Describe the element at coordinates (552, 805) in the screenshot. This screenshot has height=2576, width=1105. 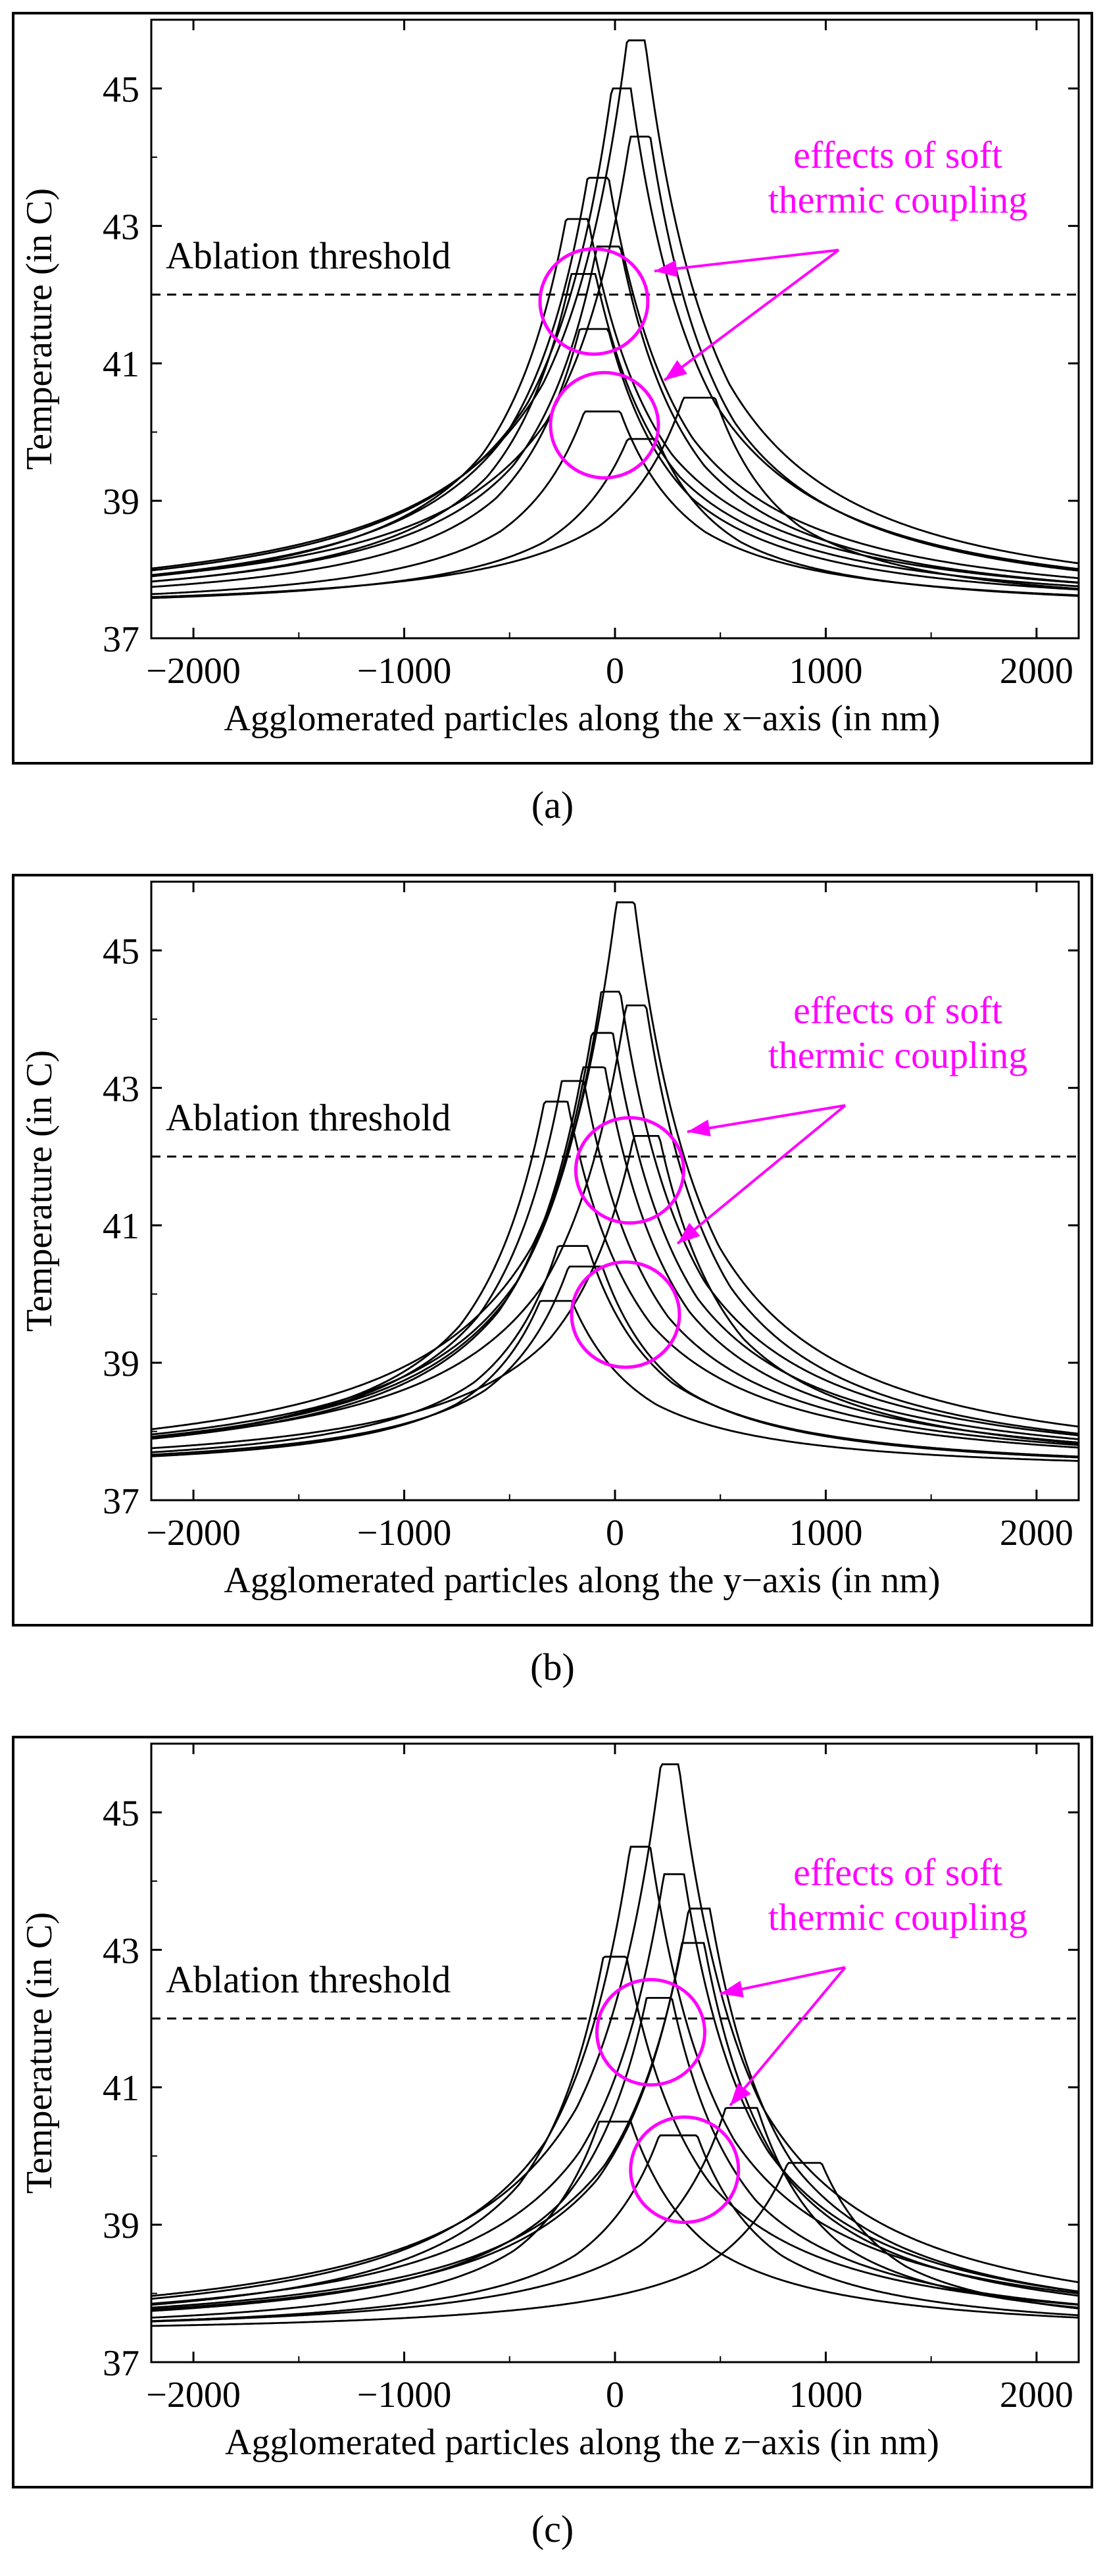
I see `caption-a: (a)` at that location.